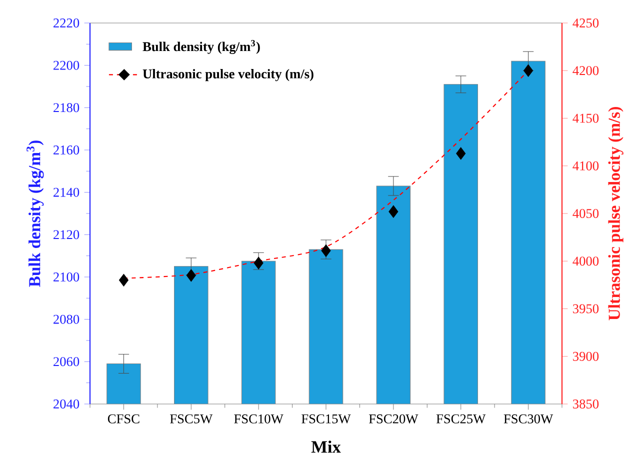 Image resolution: width=643 pixels, height=466 pixels. Describe the element at coordinates (124, 419) in the screenshot. I see `x-tick-label: CFSC` at that location.